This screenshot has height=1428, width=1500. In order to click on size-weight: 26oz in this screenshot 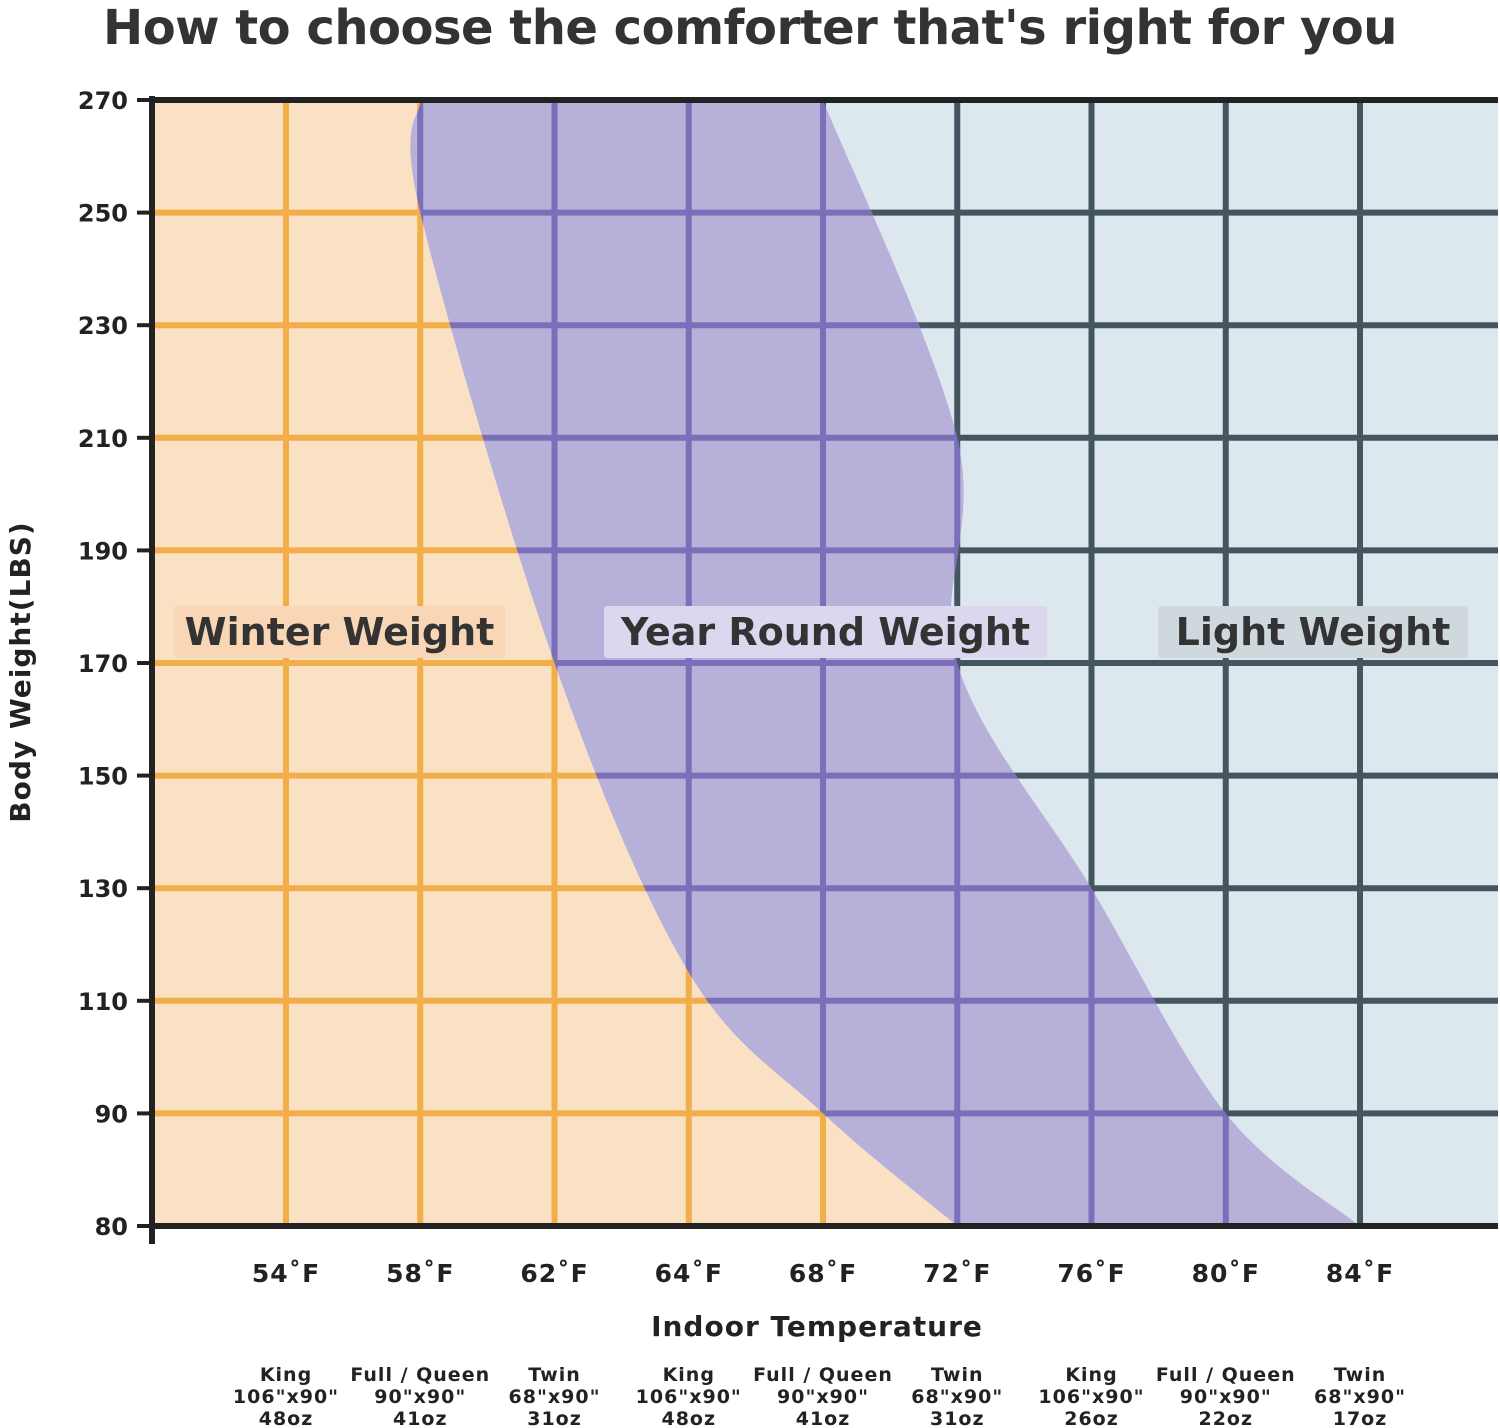, I will do `click(1091, 1418)`.